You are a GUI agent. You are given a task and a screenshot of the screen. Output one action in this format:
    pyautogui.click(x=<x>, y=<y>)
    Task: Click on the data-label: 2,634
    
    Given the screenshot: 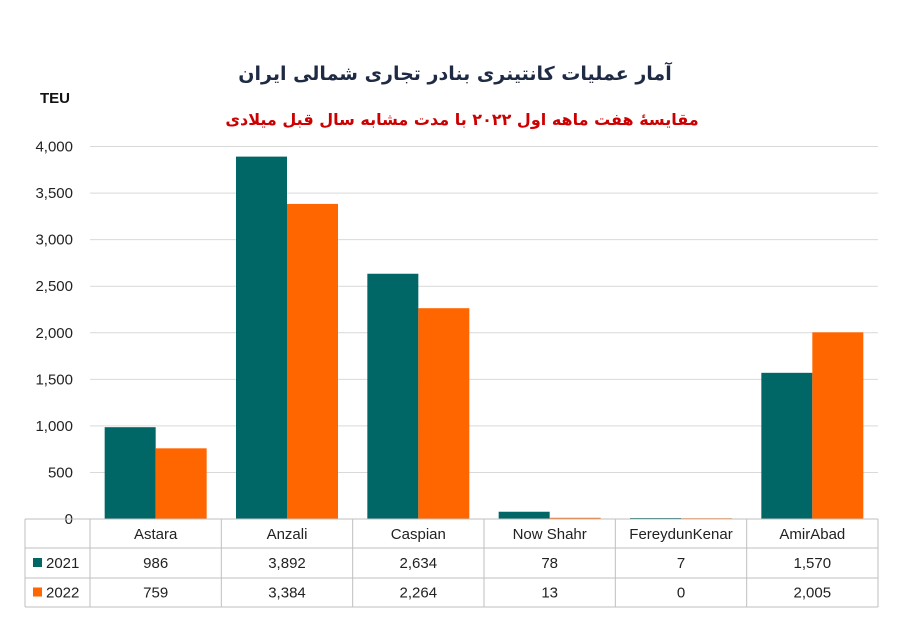 What is the action you would take?
    pyautogui.click(x=419, y=563)
    